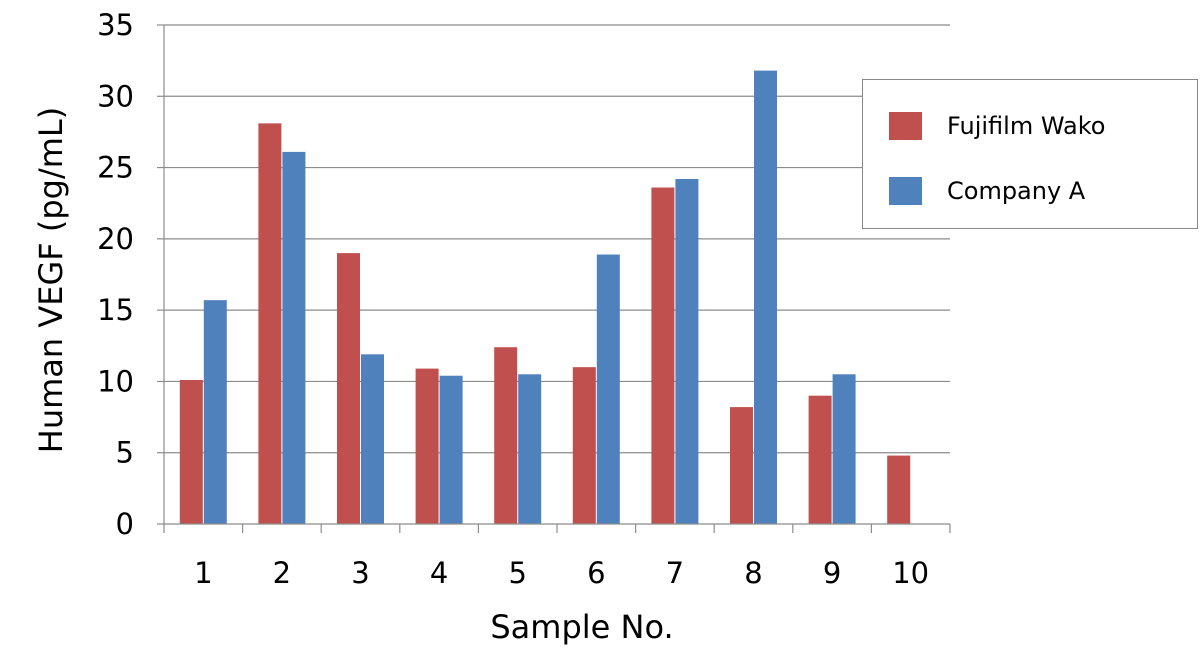  Describe the element at coordinates (832, 573) in the screenshot. I see `x-tick-label-9: 9` at that location.